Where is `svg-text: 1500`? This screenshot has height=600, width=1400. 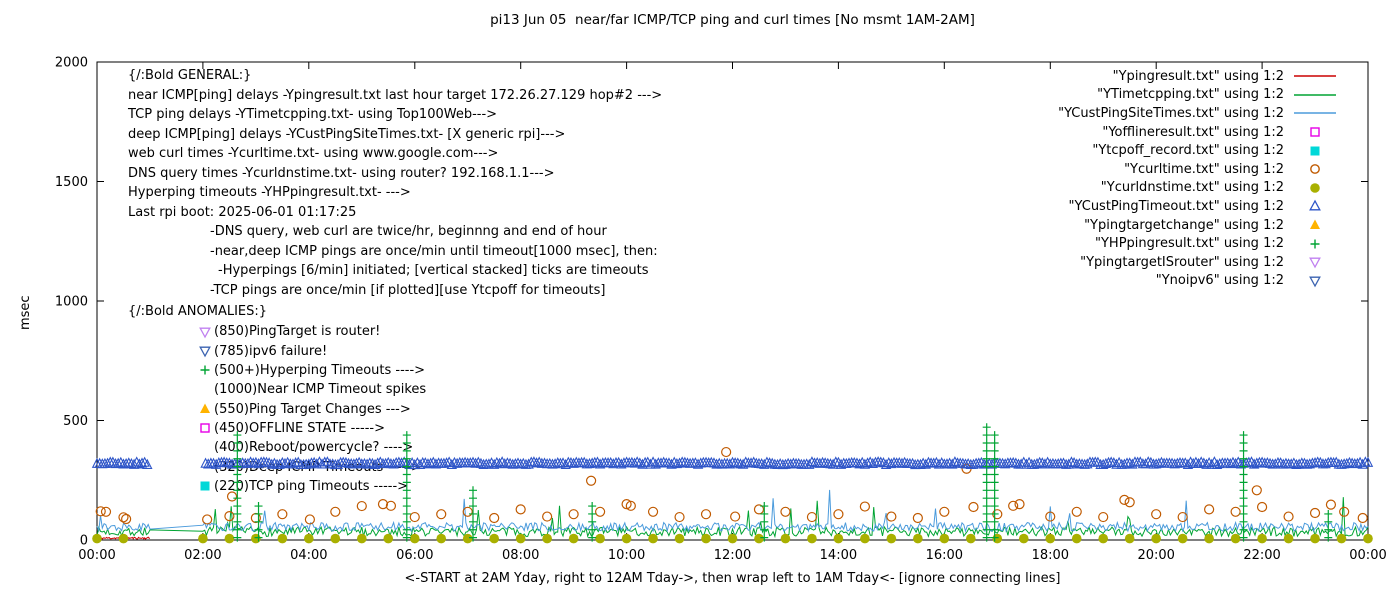 svg-text: 1500 is located at coordinates (71, 182).